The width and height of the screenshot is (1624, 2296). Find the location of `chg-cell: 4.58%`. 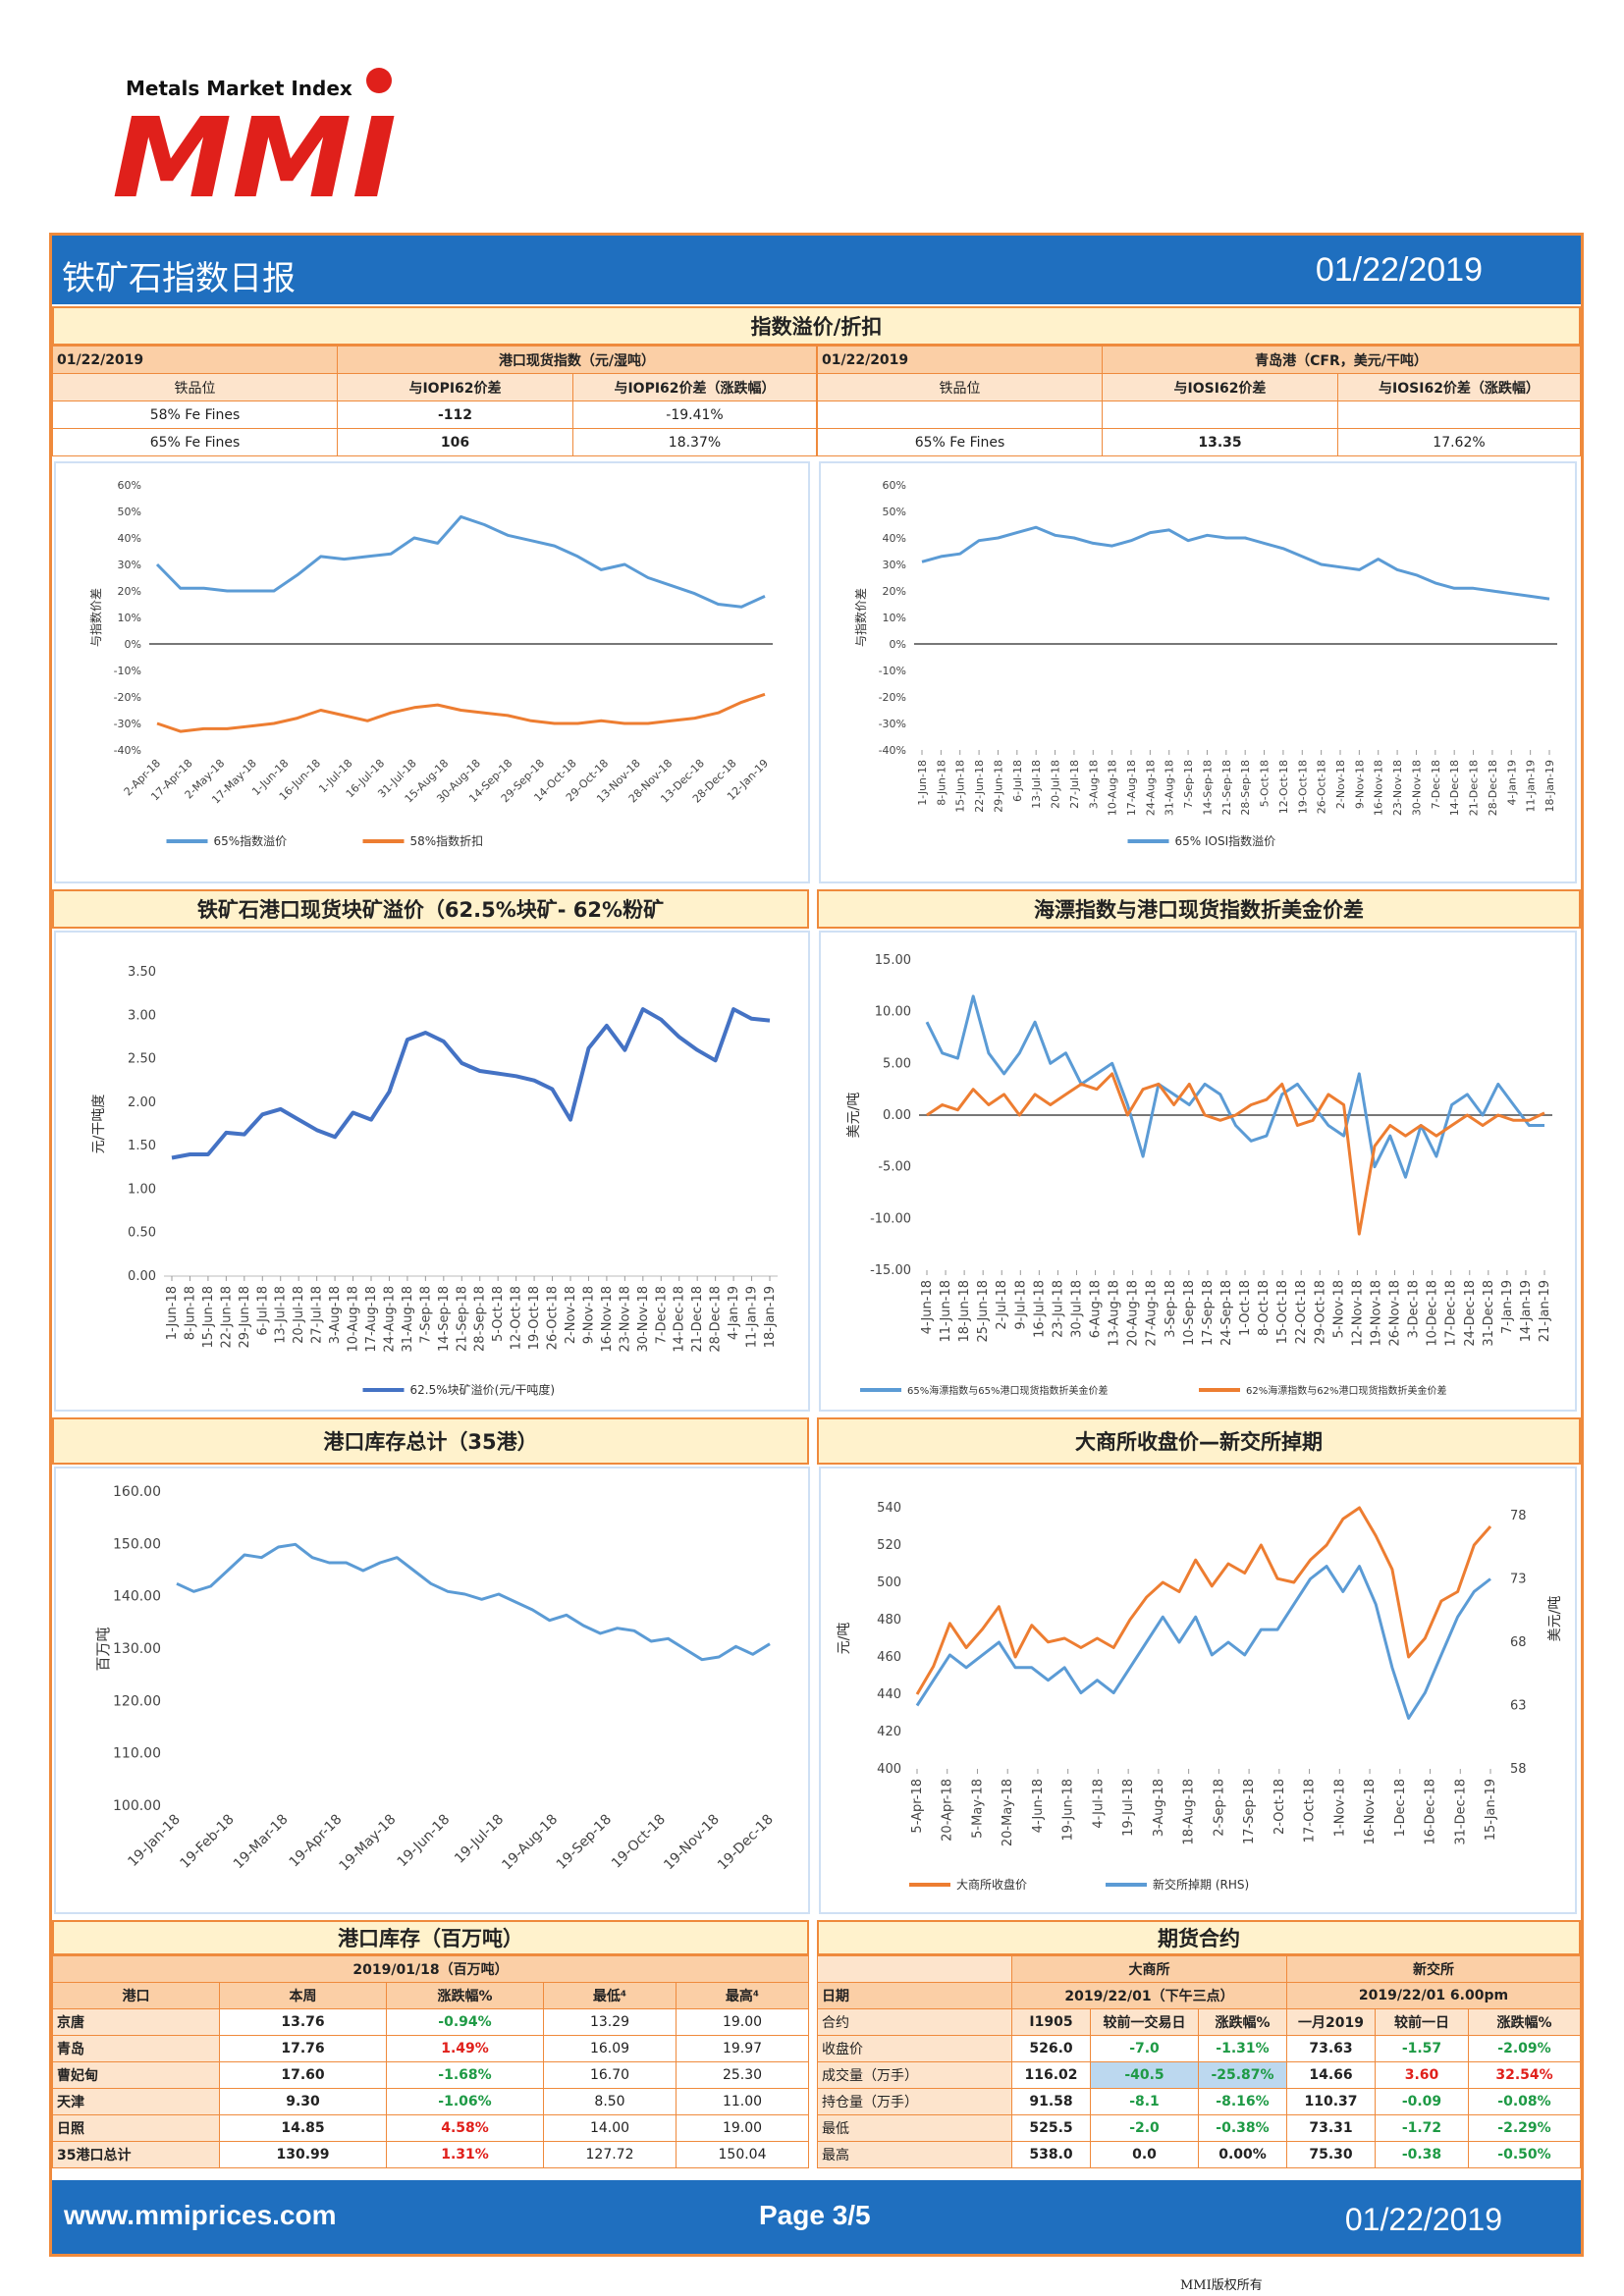

chg-cell: 4.58% is located at coordinates (465, 2128).